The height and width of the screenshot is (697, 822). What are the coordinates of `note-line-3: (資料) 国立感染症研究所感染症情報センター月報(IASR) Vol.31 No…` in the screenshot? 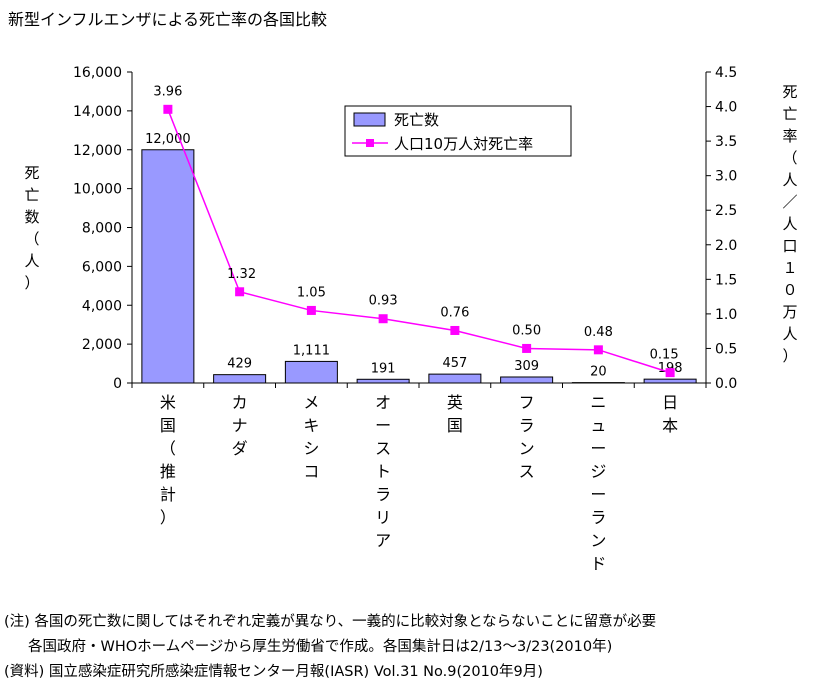 It's located at (273, 672).